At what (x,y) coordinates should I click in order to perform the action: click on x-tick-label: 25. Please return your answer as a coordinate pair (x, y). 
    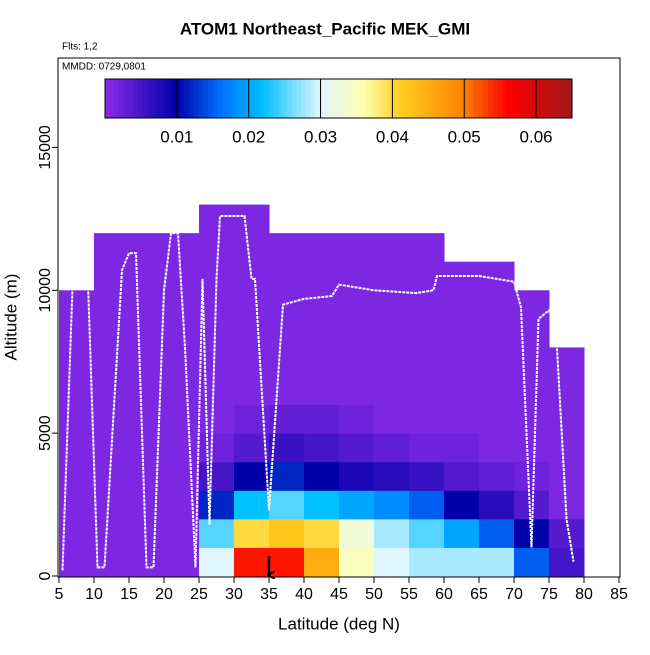
    Looking at the image, I should click on (199, 594).